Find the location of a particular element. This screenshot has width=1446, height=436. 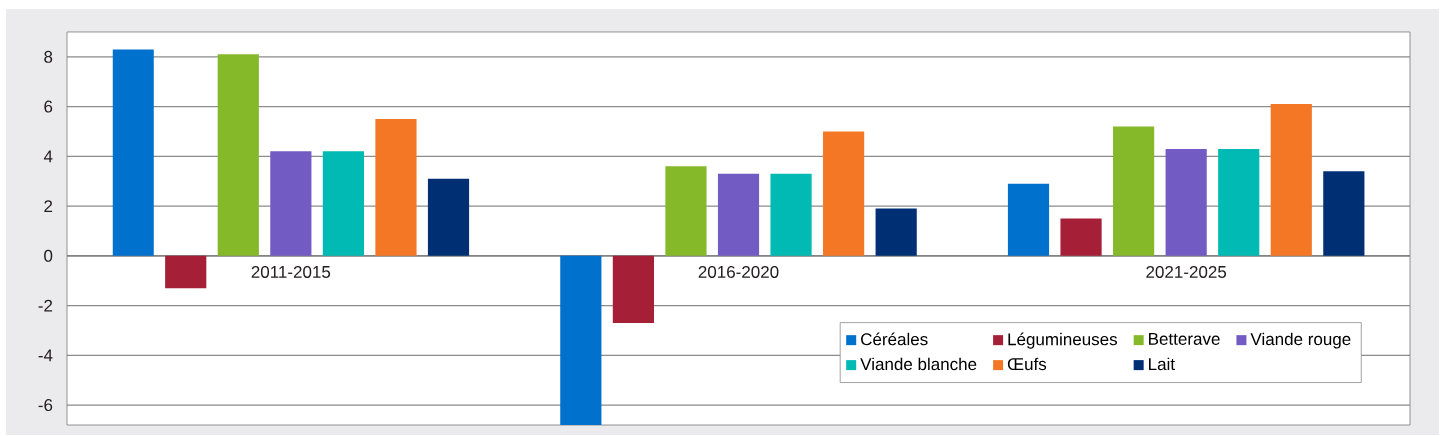

legend-label: Lait is located at coordinates (1162, 364).